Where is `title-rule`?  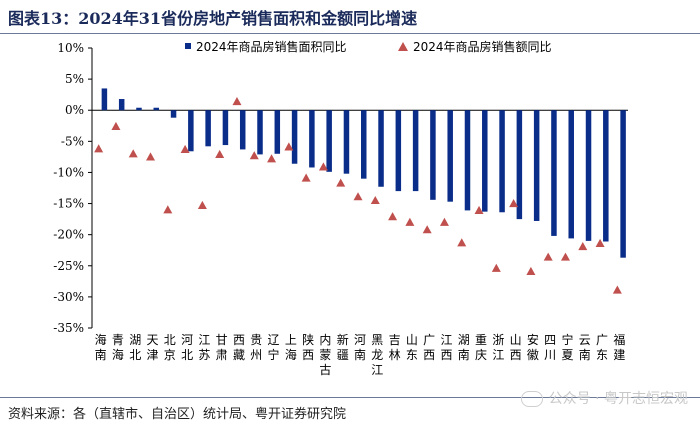
title-rule is located at coordinates (350, 33).